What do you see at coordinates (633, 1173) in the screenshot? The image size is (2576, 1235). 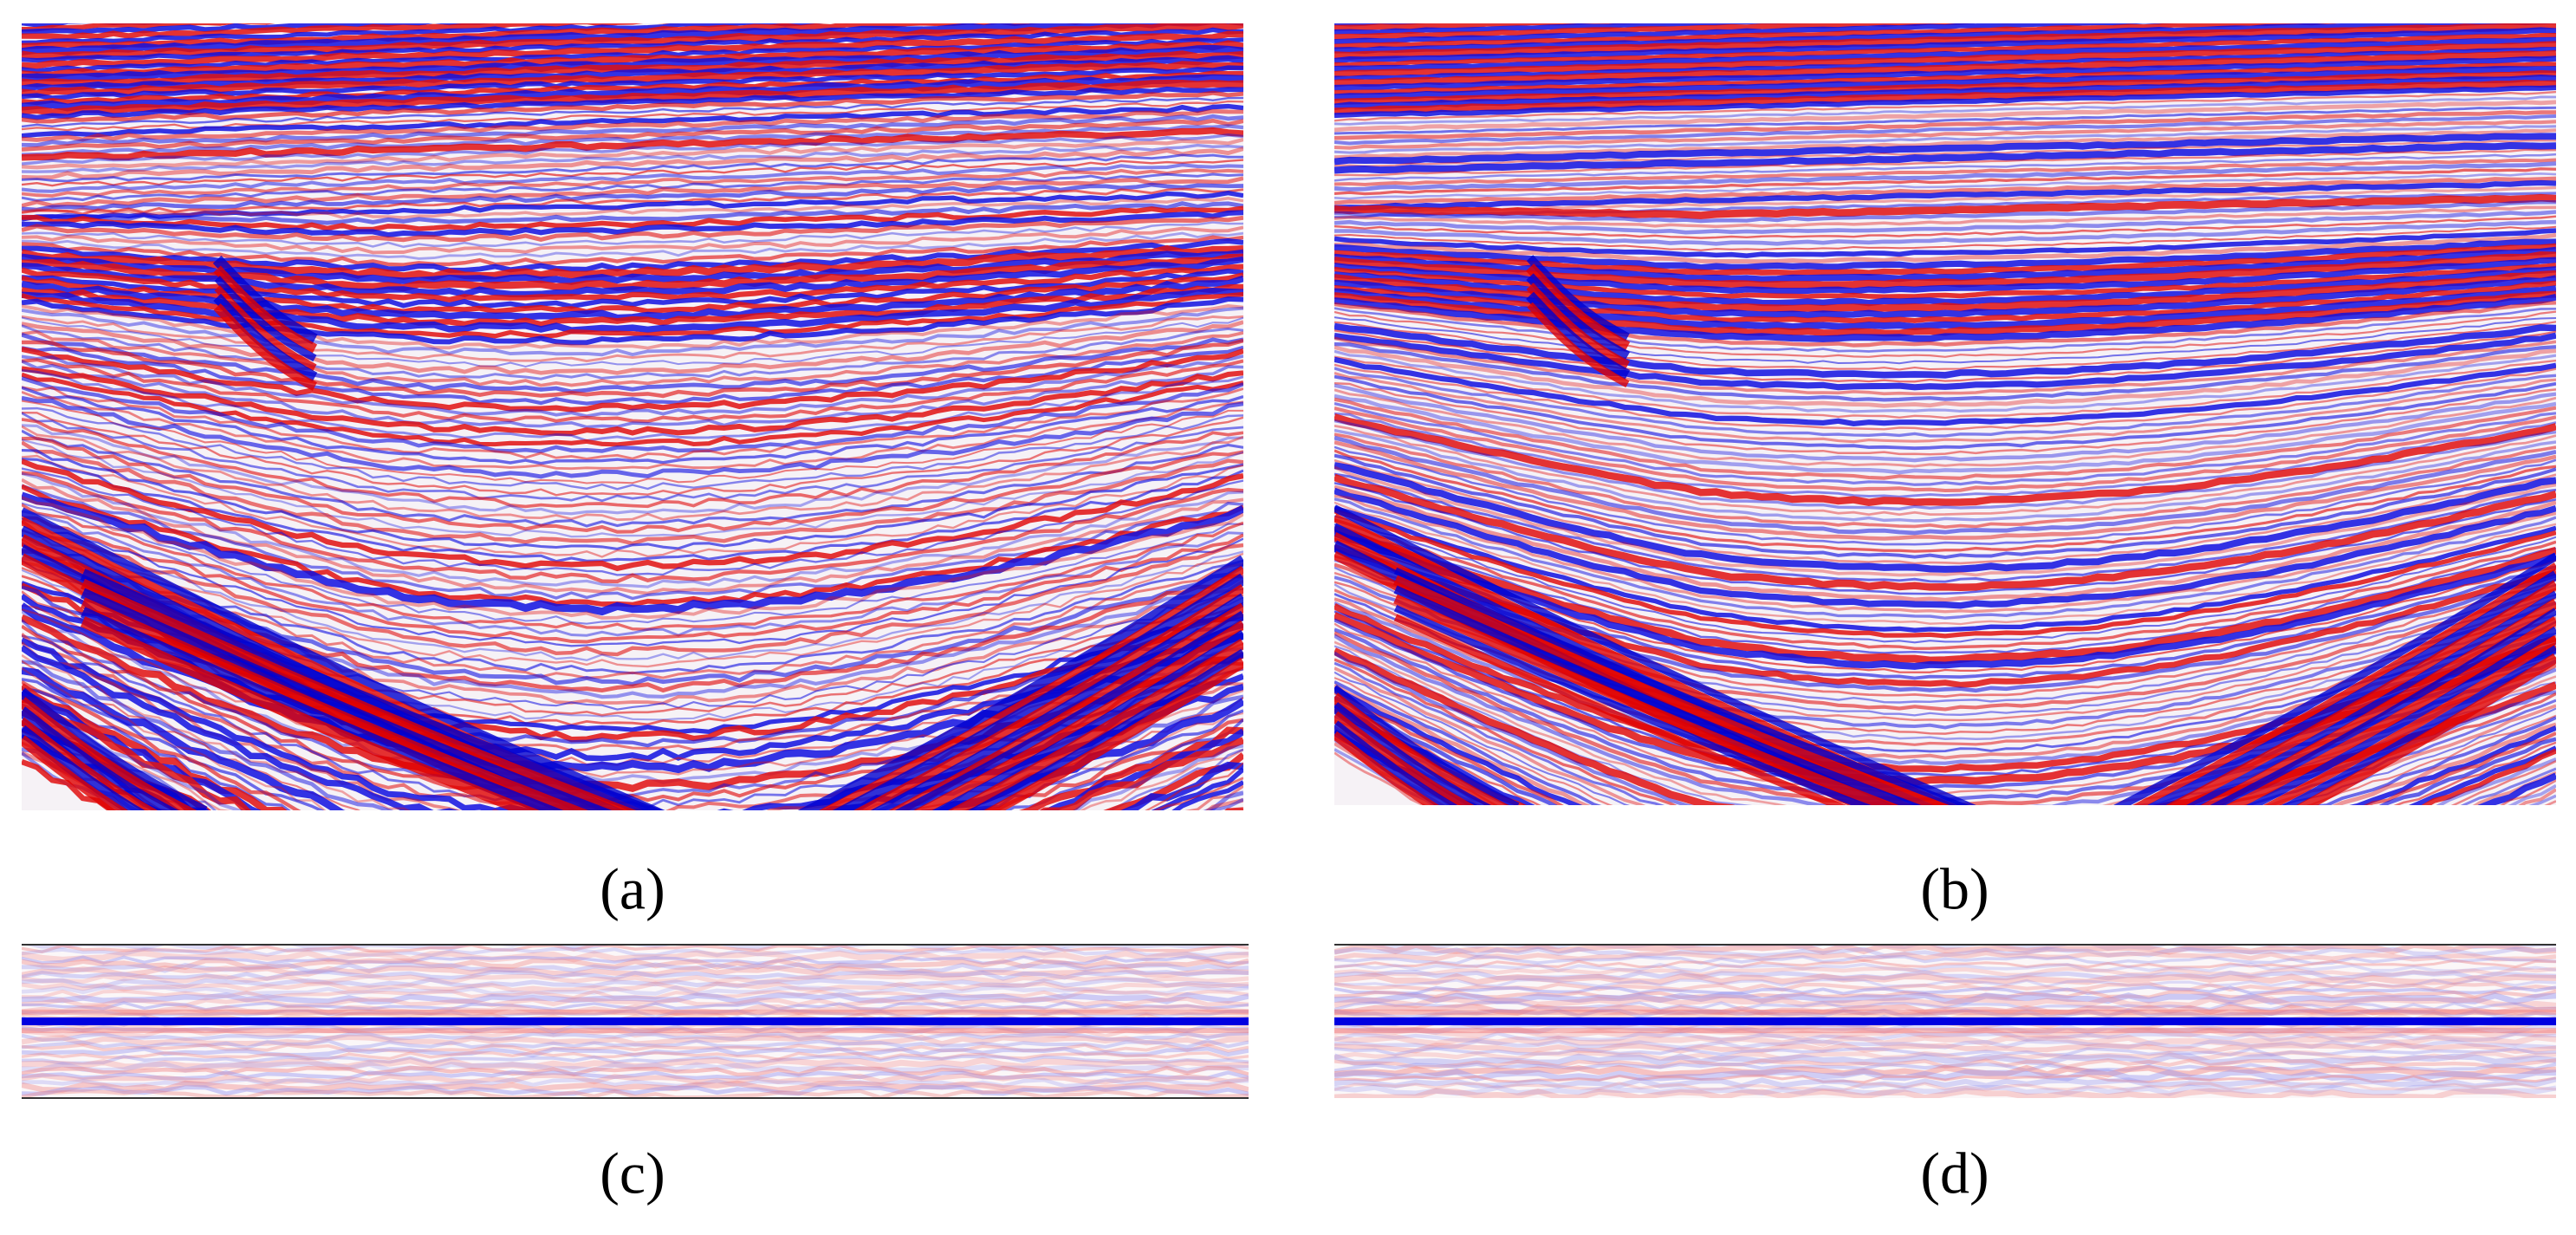 I see `panel-label: (c)` at bounding box center [633, 1173].